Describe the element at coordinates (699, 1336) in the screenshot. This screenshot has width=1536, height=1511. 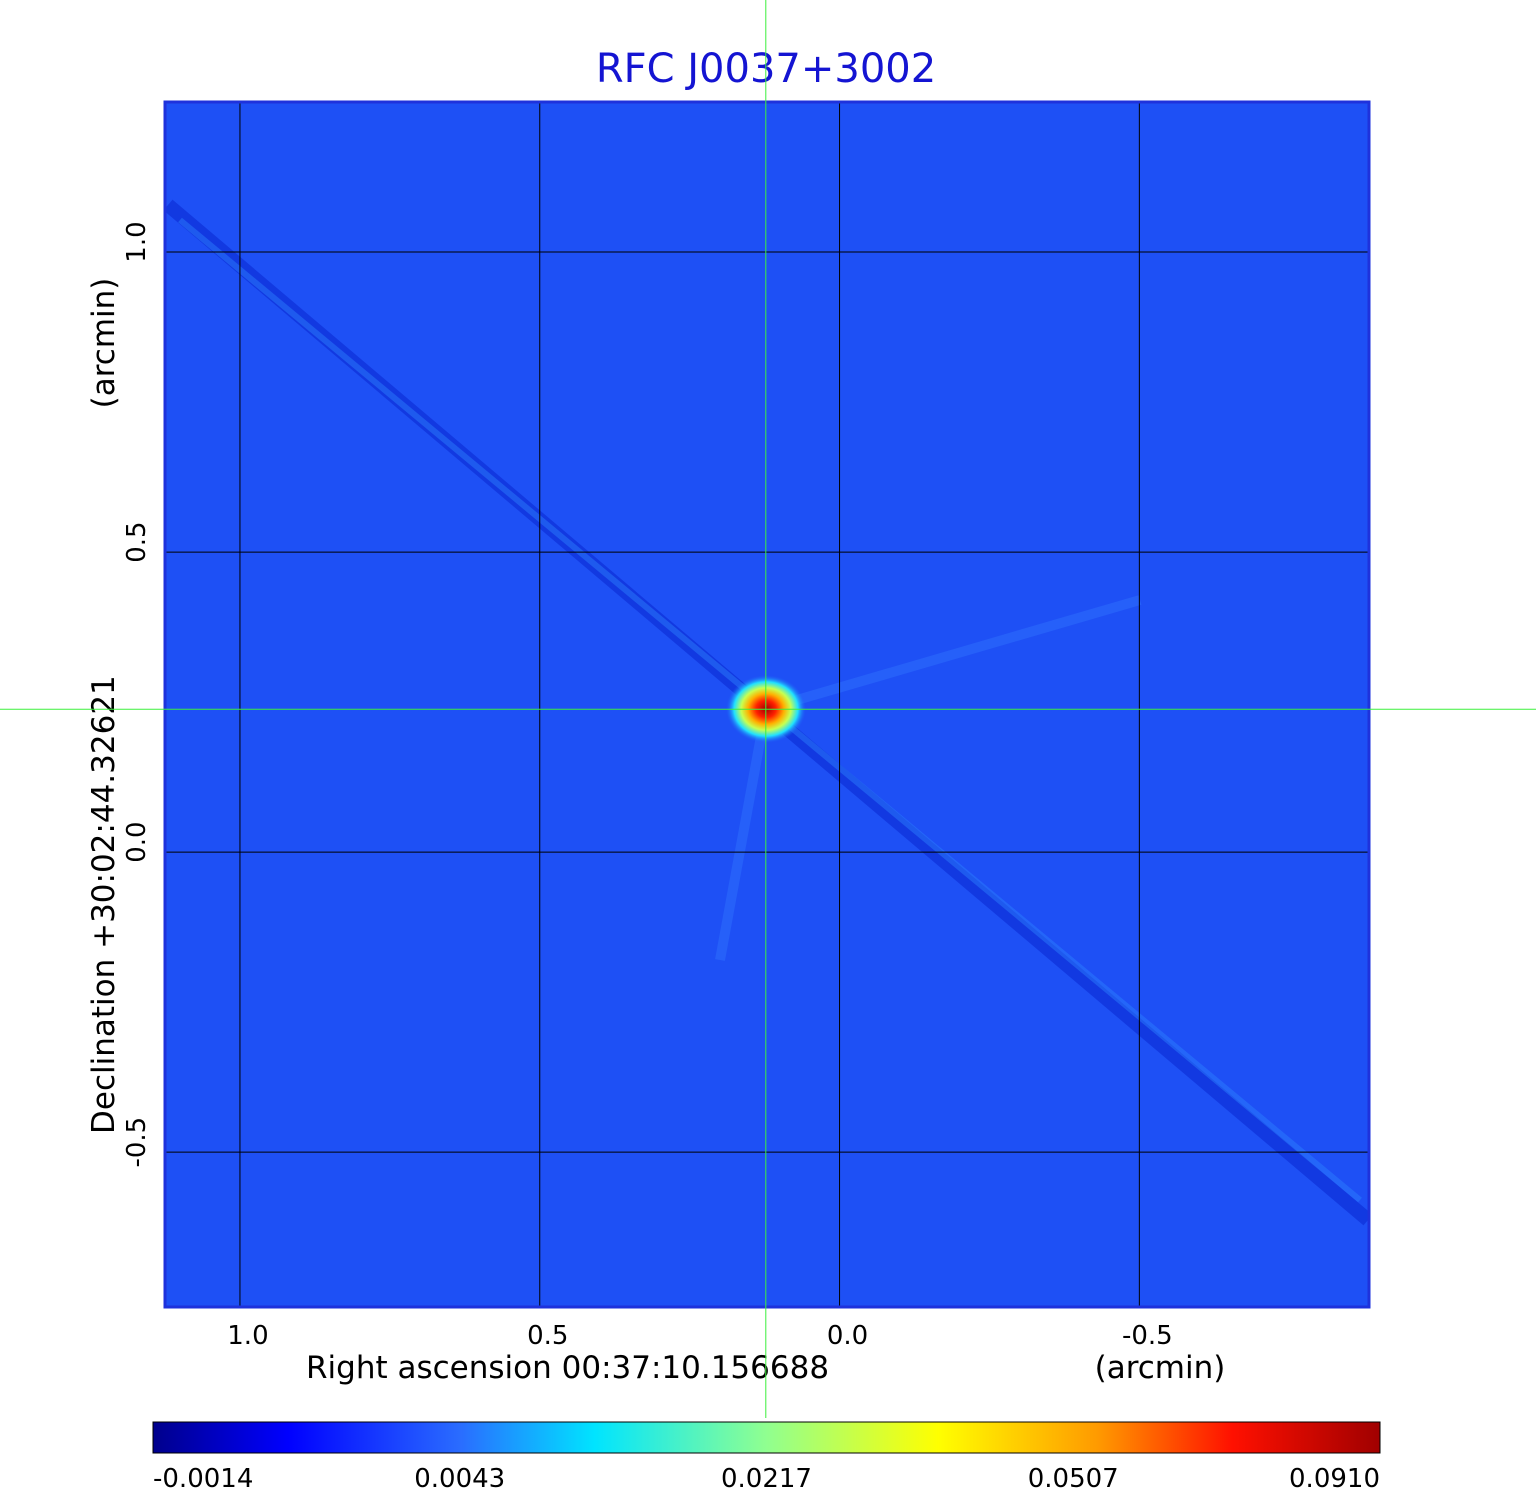
I see `x-tick-labels: 1.0 0.5 0.0 -0.5` at that location.